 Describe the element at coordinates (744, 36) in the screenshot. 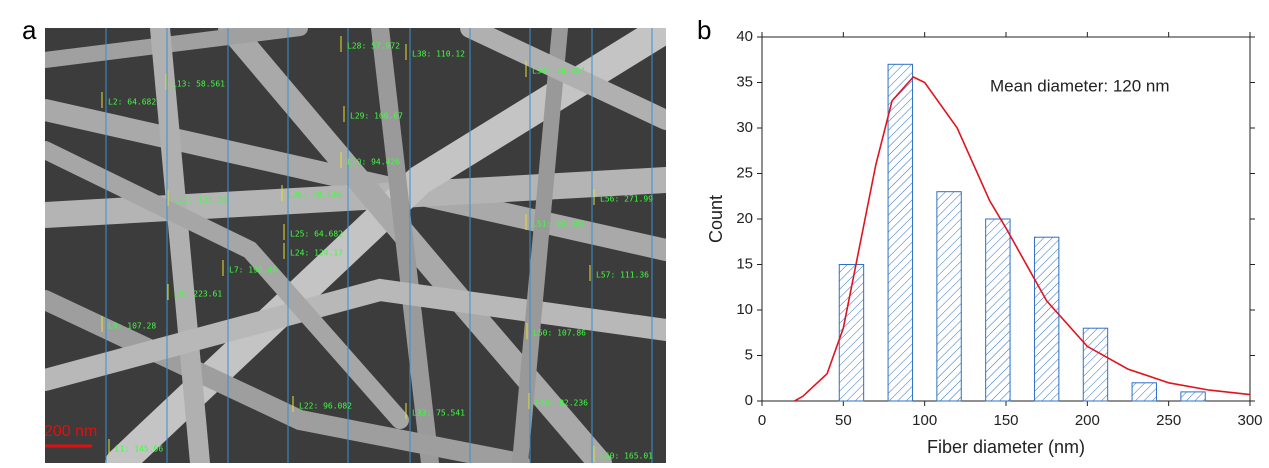

I see `y-tick-label: 40` at that location.